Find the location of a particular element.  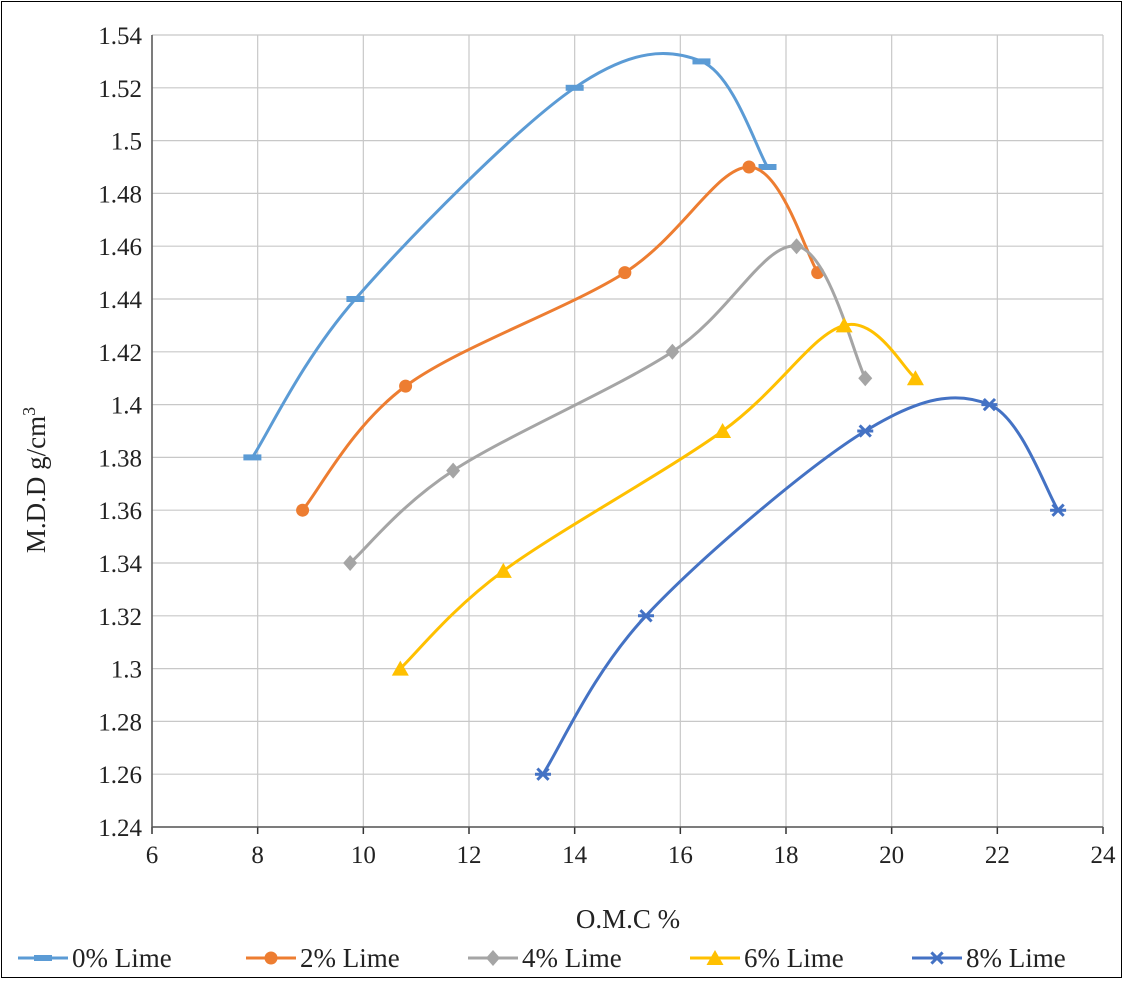

x-tick-label: 10 is located at coordinates (363, 855).